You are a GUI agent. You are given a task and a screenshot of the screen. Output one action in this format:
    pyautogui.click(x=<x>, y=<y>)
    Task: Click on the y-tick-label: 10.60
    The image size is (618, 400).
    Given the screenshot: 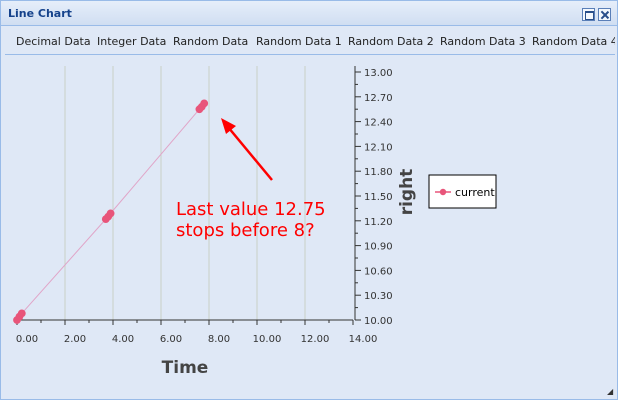 What is the action you would take?
    pyautogui.click(x=378, y=271)
    